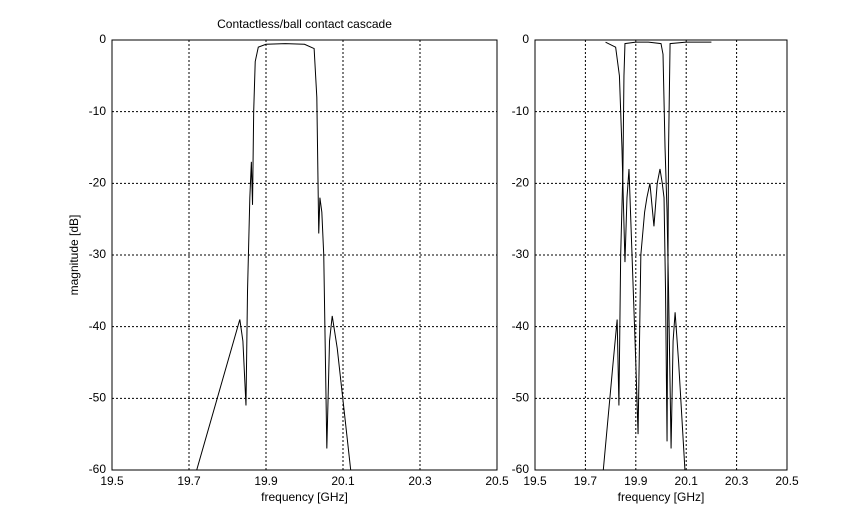 Image resolution: width=864 pixels, height=528 pixels. I want to click on y-axis-label: magnitude [dB], so click(74, 255).